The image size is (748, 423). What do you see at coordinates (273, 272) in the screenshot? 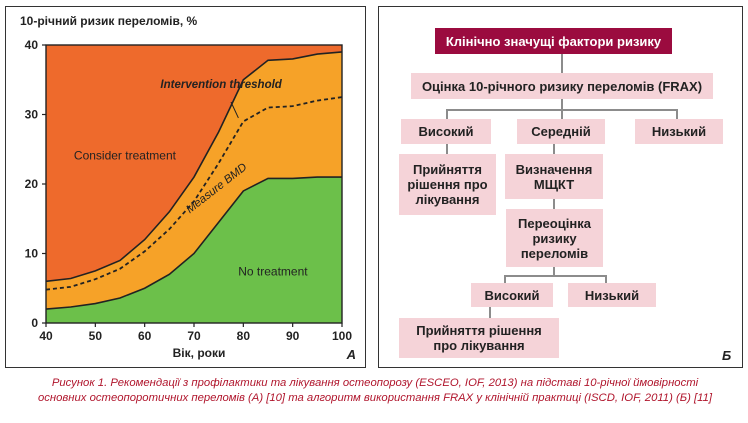
I see `annotation-no-treatment: No treatment` at bounding box center [273, 272].